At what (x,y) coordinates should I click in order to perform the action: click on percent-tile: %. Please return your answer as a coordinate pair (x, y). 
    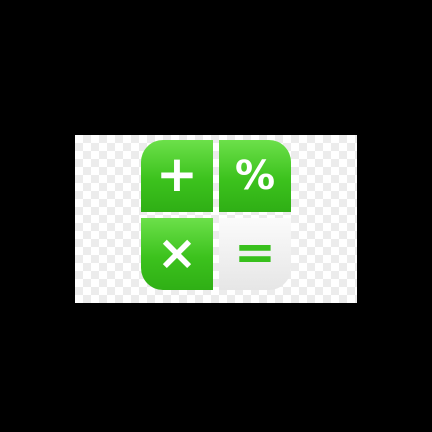
    Looking at the image, I should click on (255, 176).